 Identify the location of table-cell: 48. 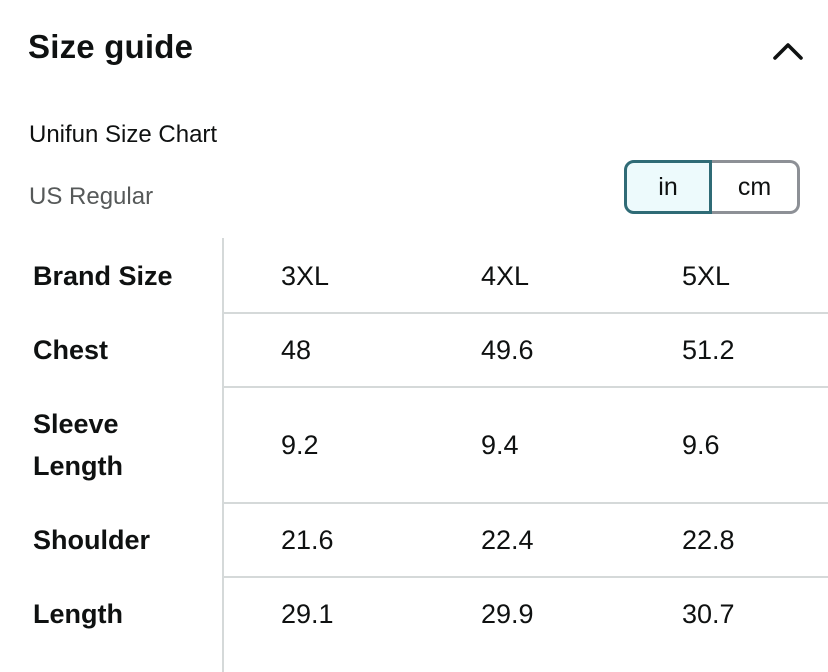
(296, 350).